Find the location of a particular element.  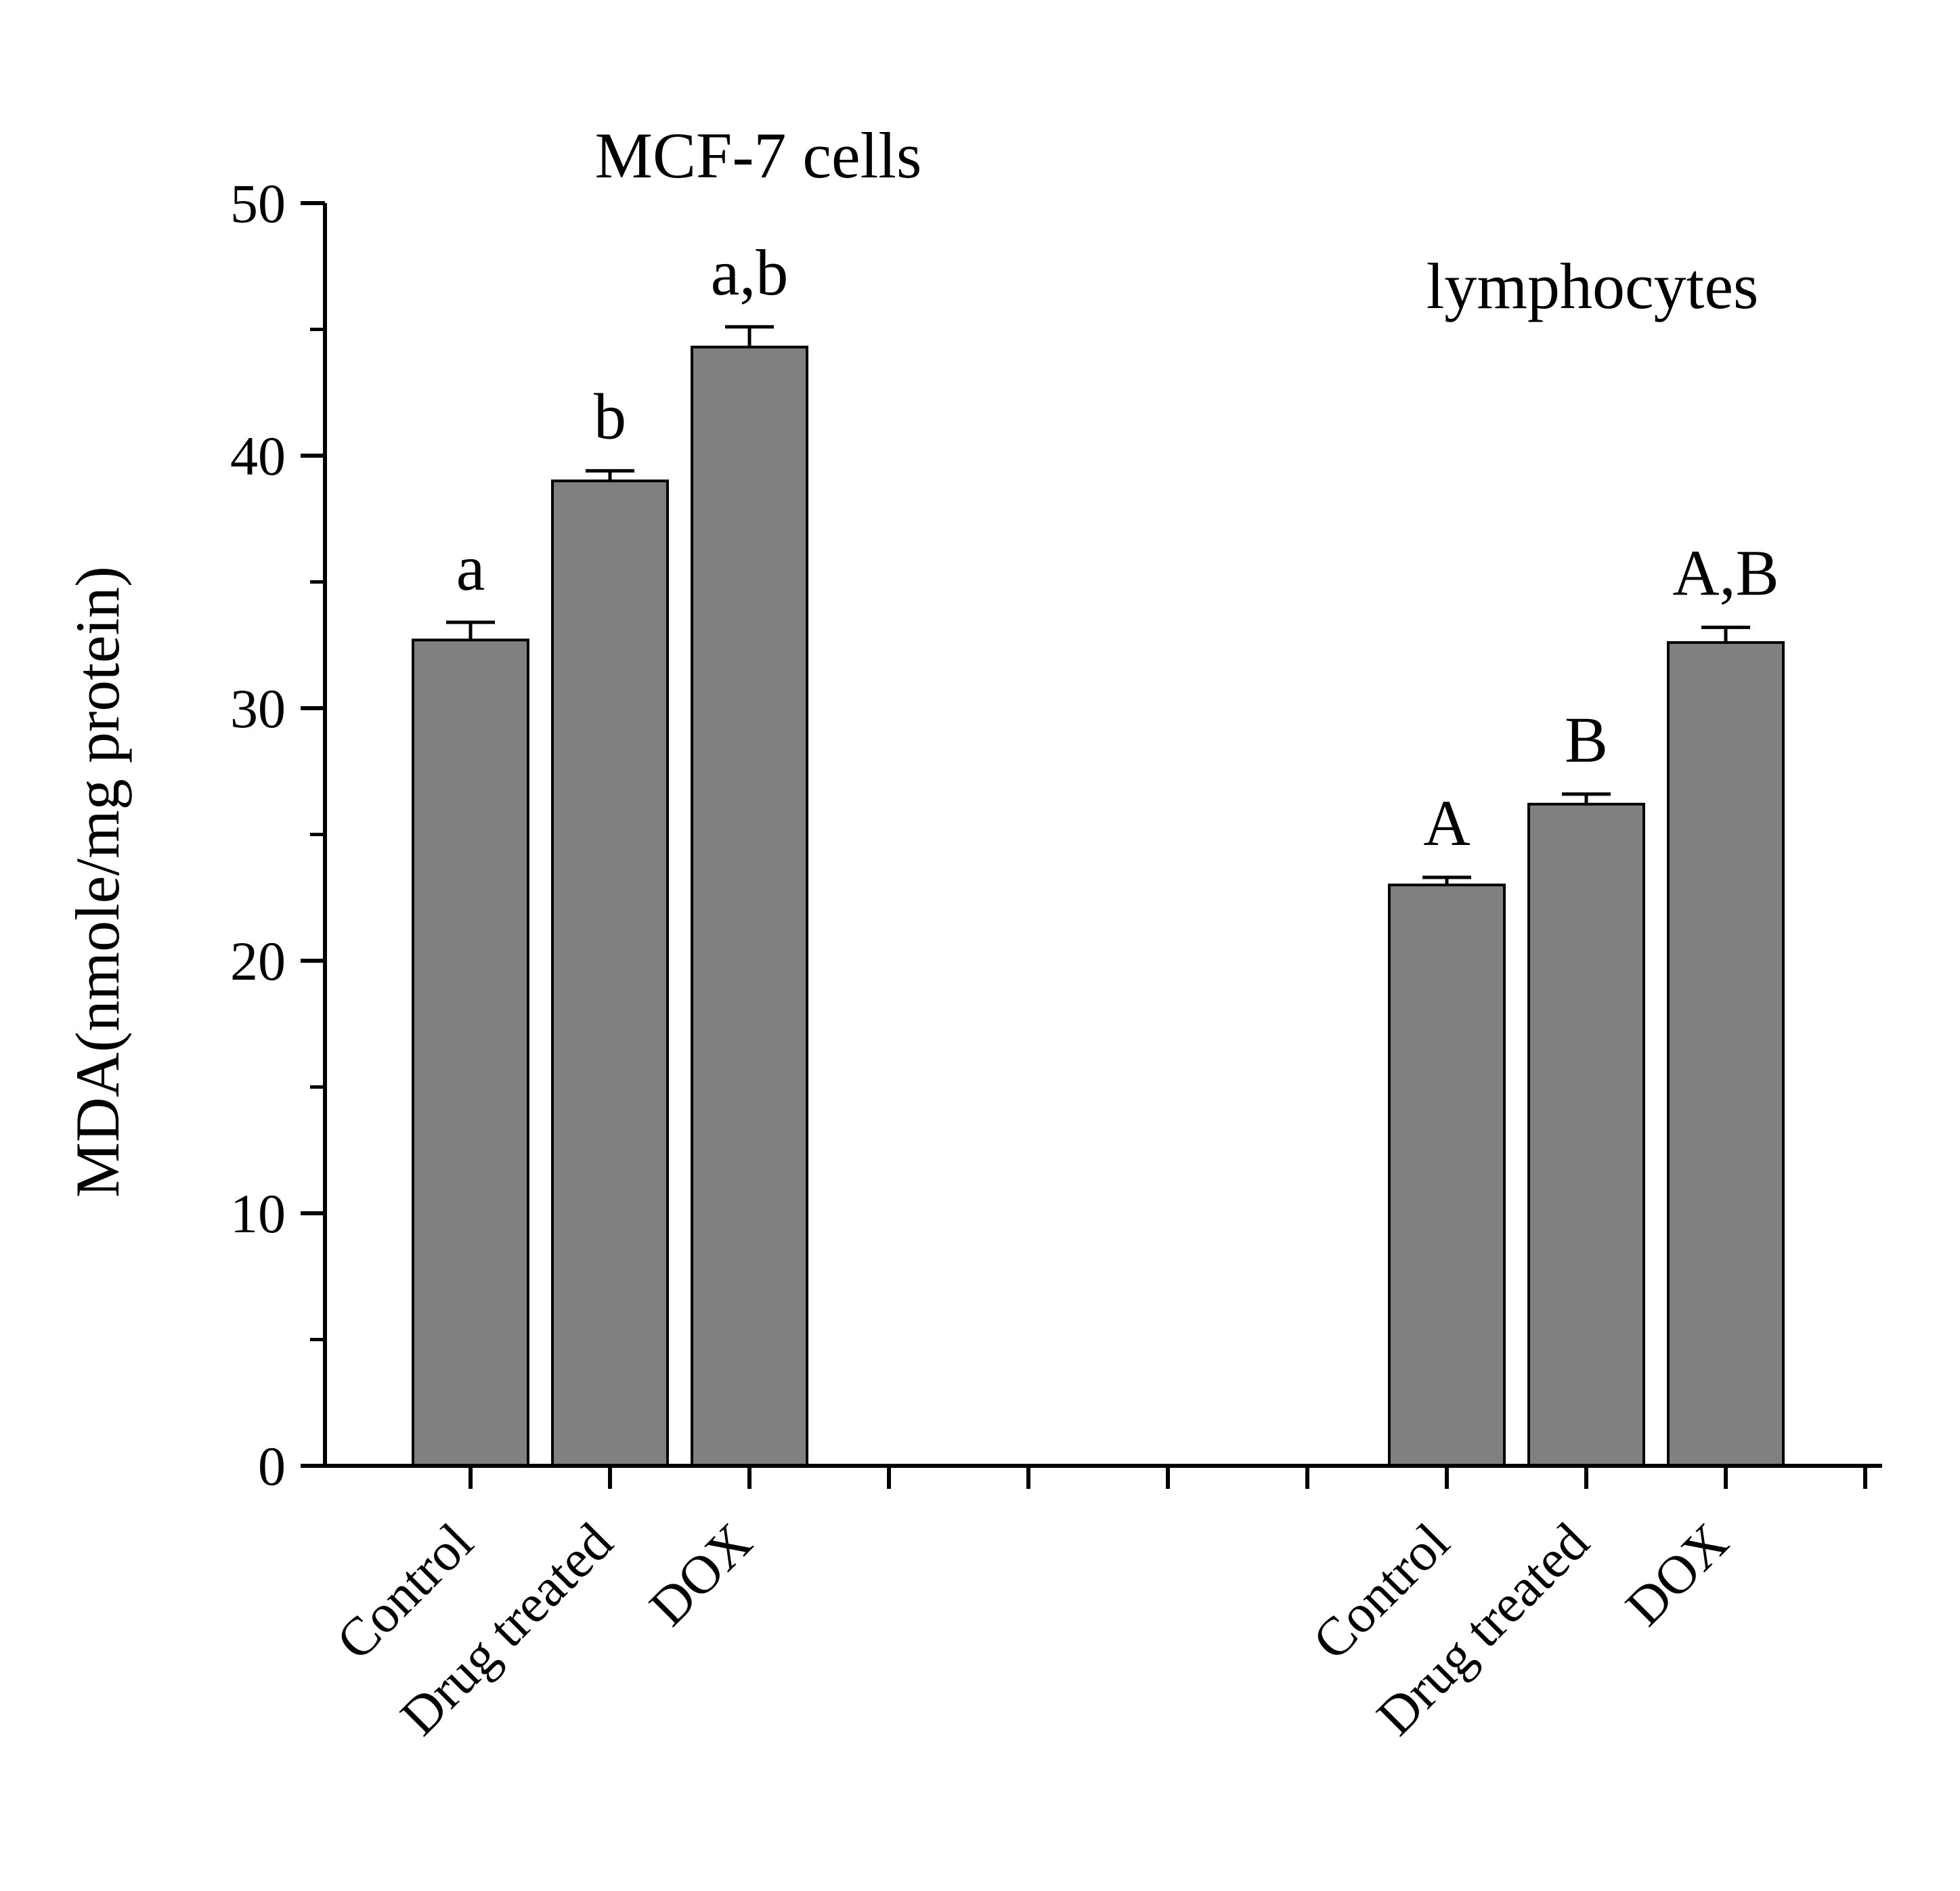

y-tick-label: 20 is located at coordinates (258, 961).